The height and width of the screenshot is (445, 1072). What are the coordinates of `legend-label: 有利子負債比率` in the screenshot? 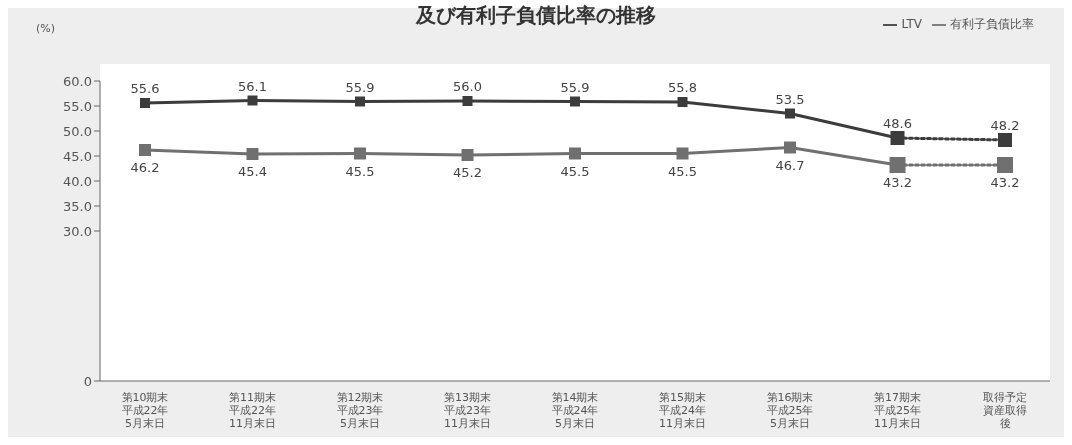 It's located at (992, 24).